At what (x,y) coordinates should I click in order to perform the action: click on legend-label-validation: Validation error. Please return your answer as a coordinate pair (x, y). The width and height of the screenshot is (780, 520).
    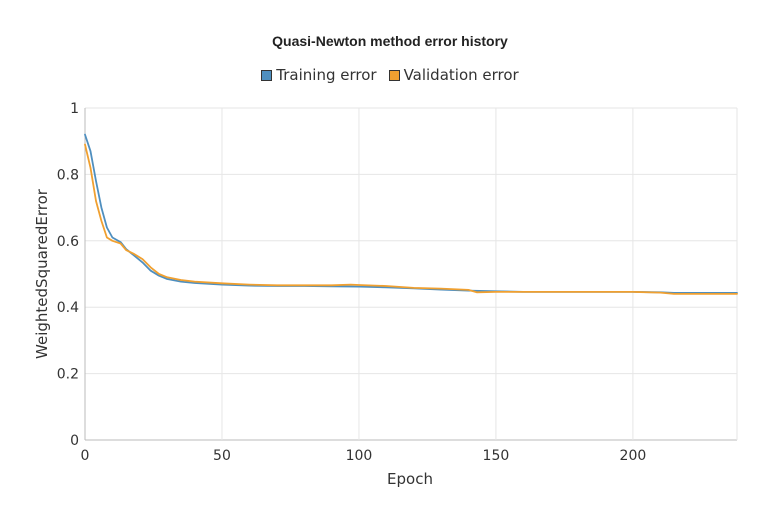
    Looking at the image, I should click on (461, 75).